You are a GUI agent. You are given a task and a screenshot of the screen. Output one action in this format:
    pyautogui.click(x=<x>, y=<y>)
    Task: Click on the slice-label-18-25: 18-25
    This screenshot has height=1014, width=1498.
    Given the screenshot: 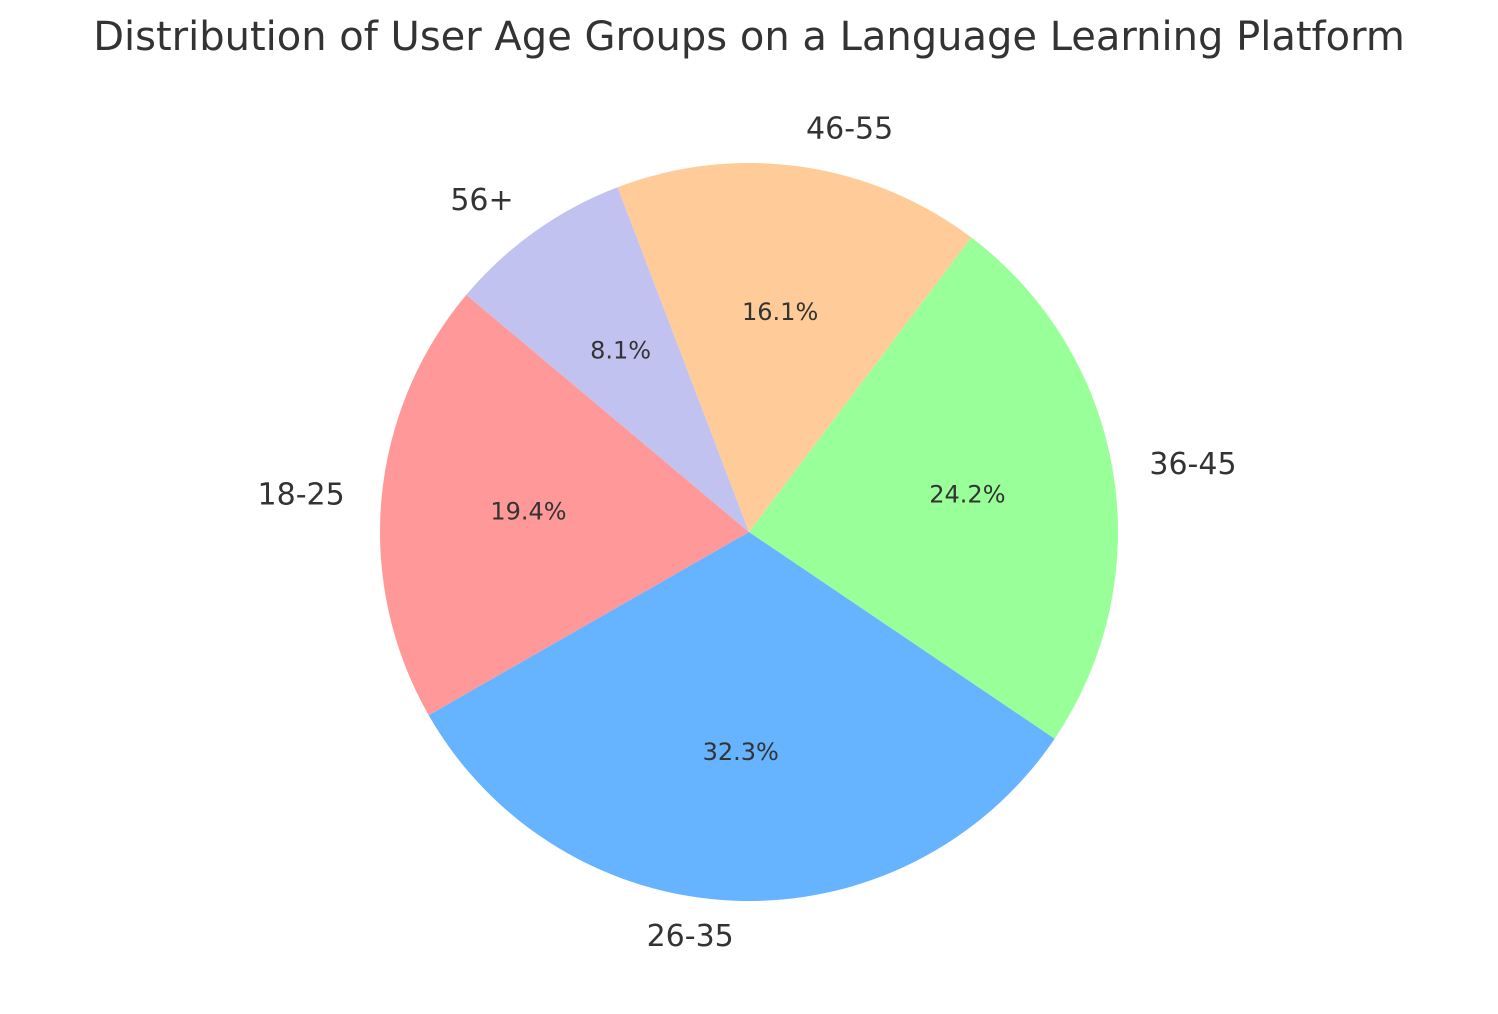 What is the action you would take?
    pyautogui.click(x=301, y=494)
    